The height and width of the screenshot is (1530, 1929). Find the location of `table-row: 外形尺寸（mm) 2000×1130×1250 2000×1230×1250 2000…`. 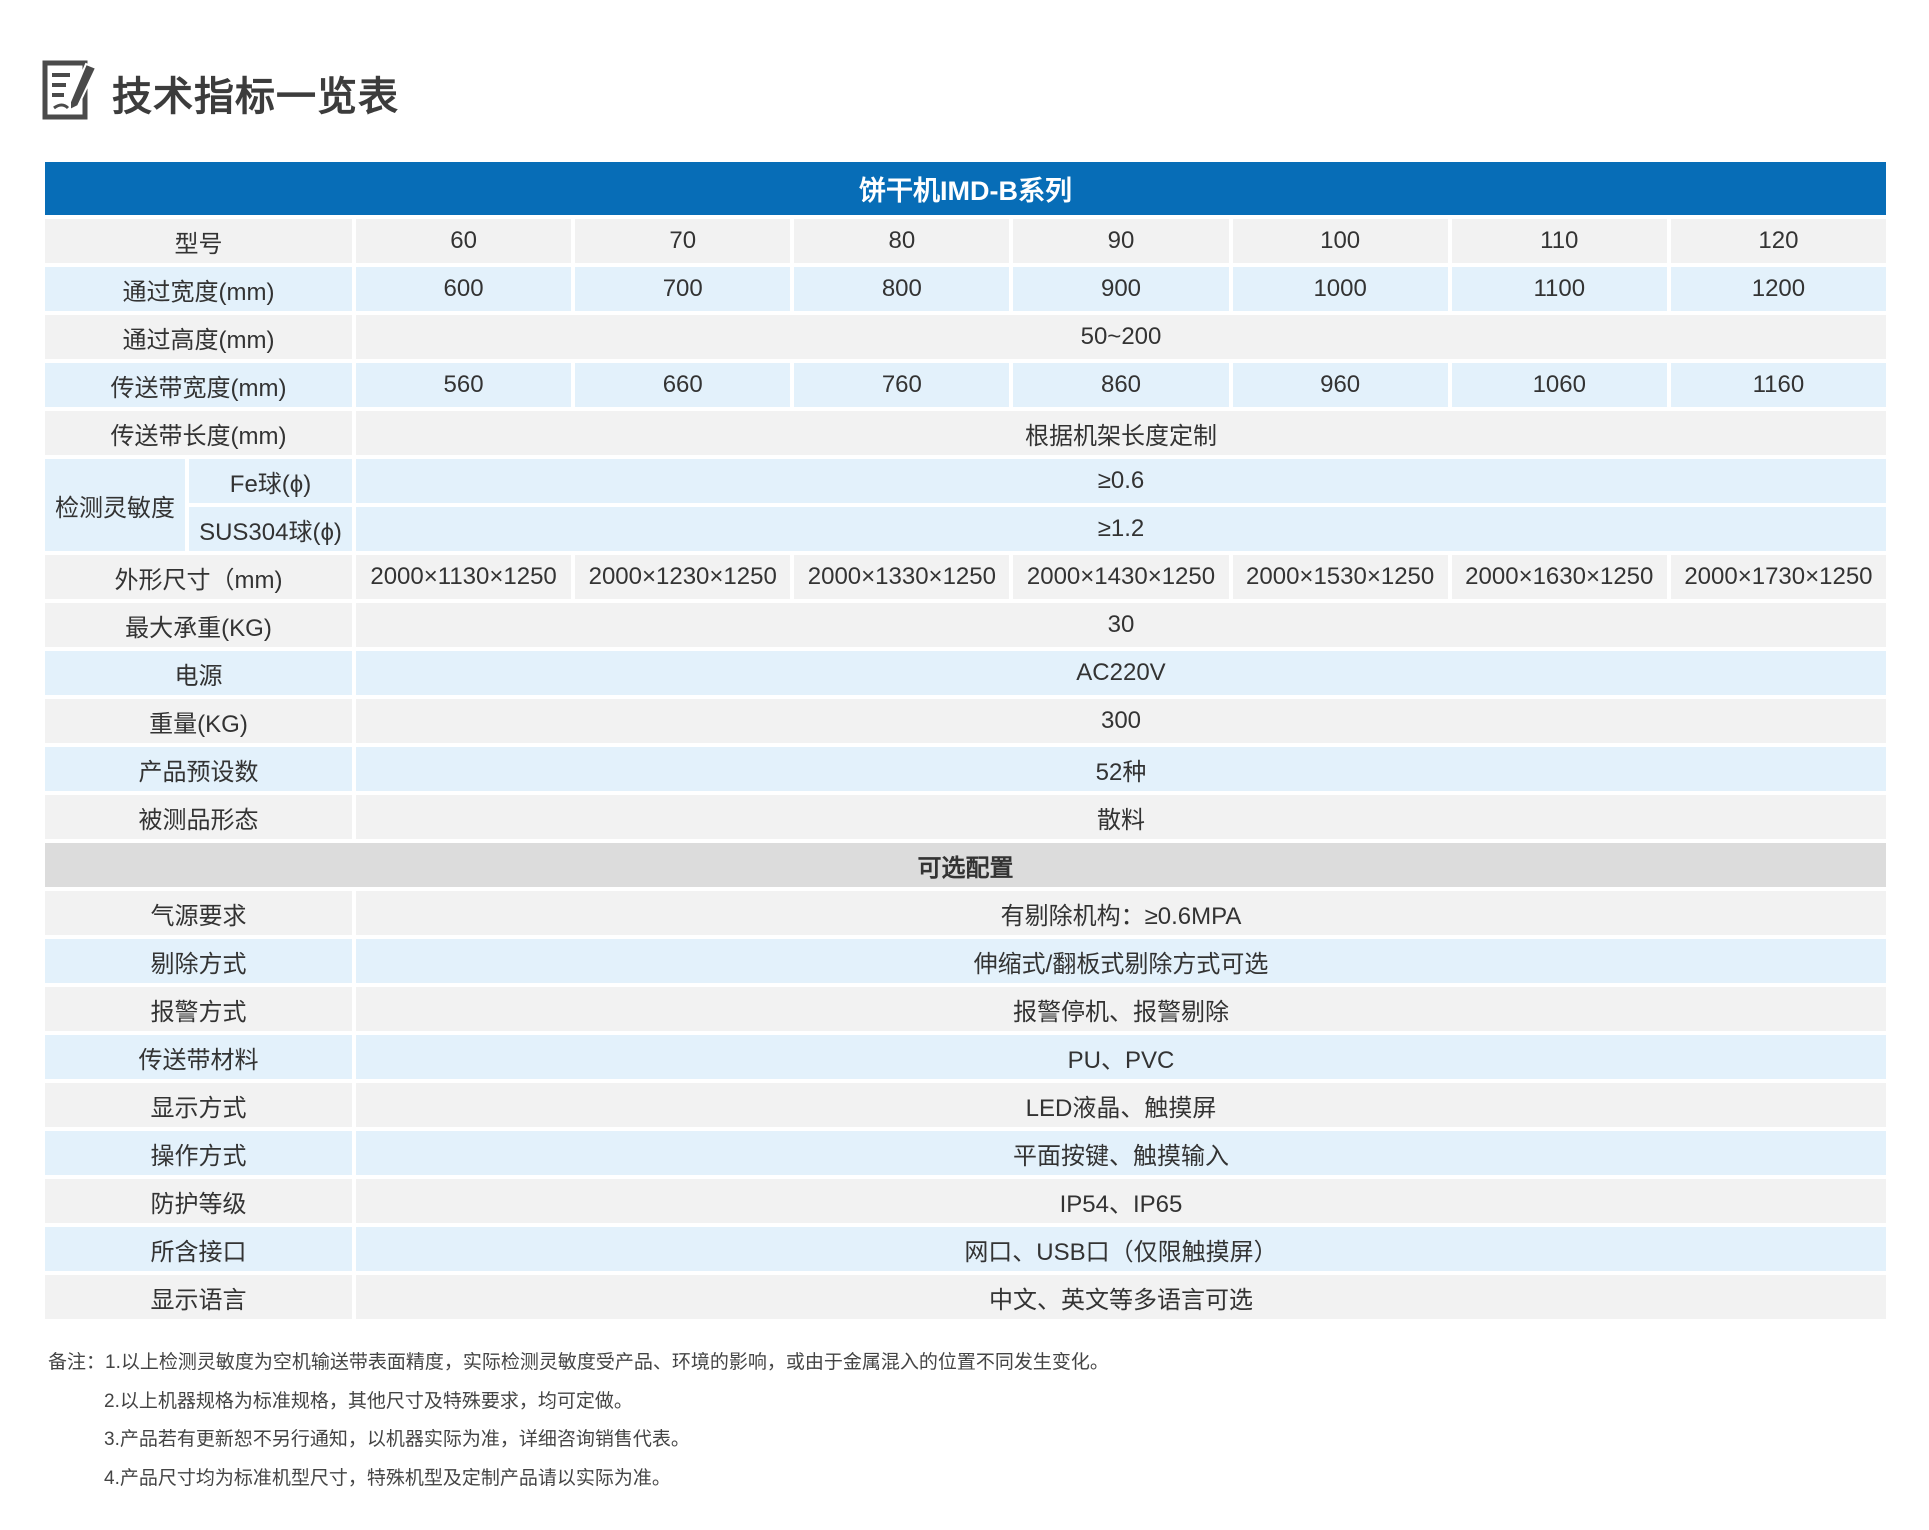

table-row: 外形尺寸（mm) 2000×1130×1250 2000×1230×1250 2000… is located at coordinates (965, 577).